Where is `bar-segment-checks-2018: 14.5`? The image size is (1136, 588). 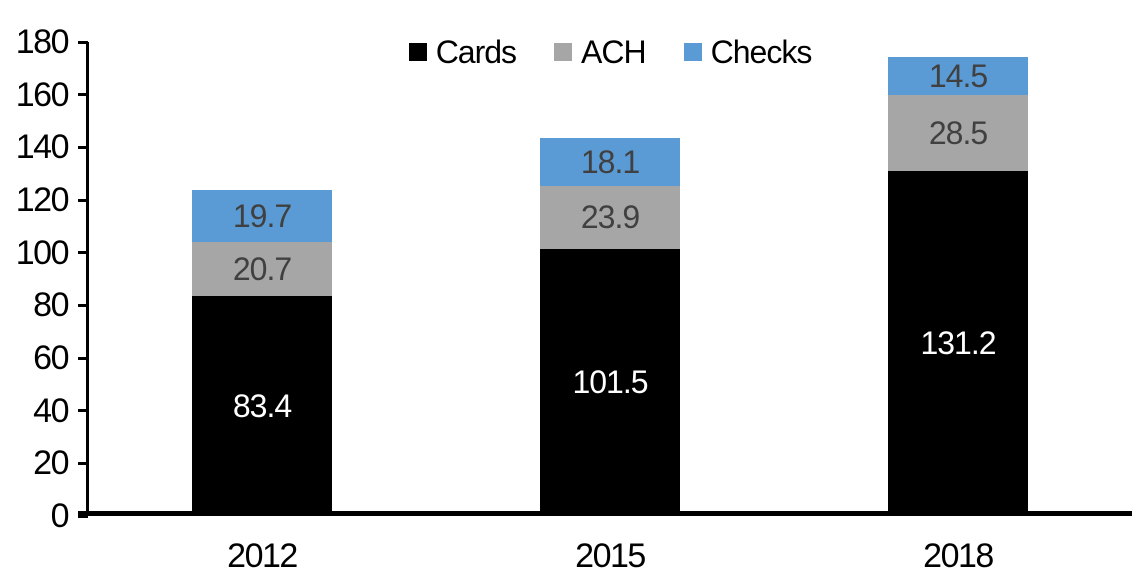 bar-segment-checks-2018: 14.5 is located at coordinates (958, 76).